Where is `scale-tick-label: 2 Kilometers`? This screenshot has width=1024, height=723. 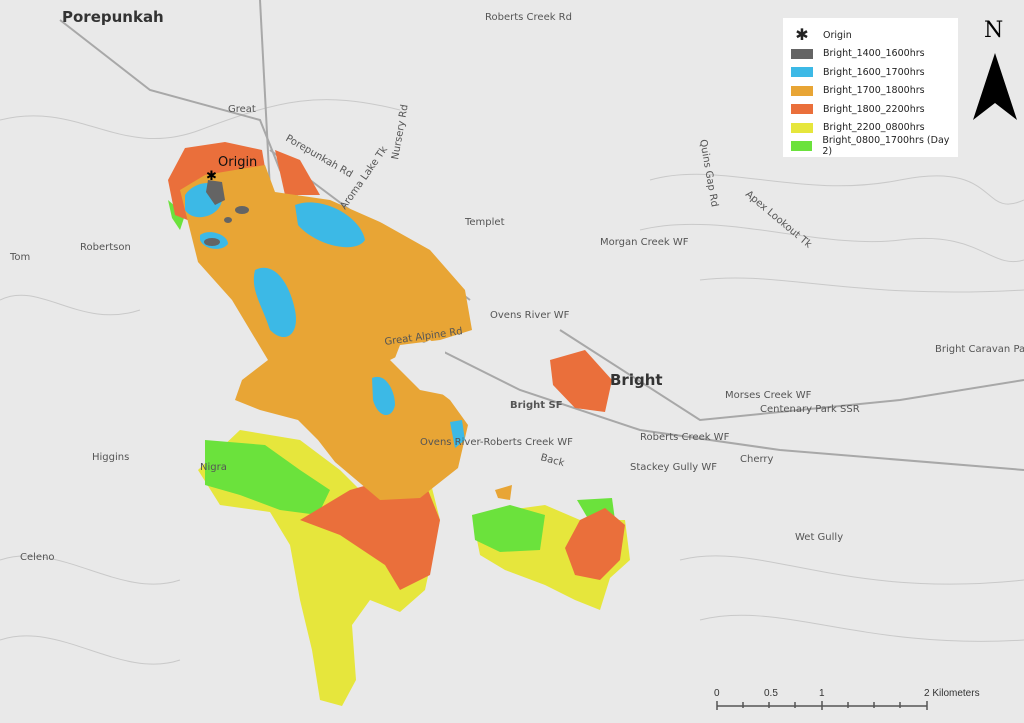 scale-tick-label: 2 Kilometers is located at coordinates (952, 693).